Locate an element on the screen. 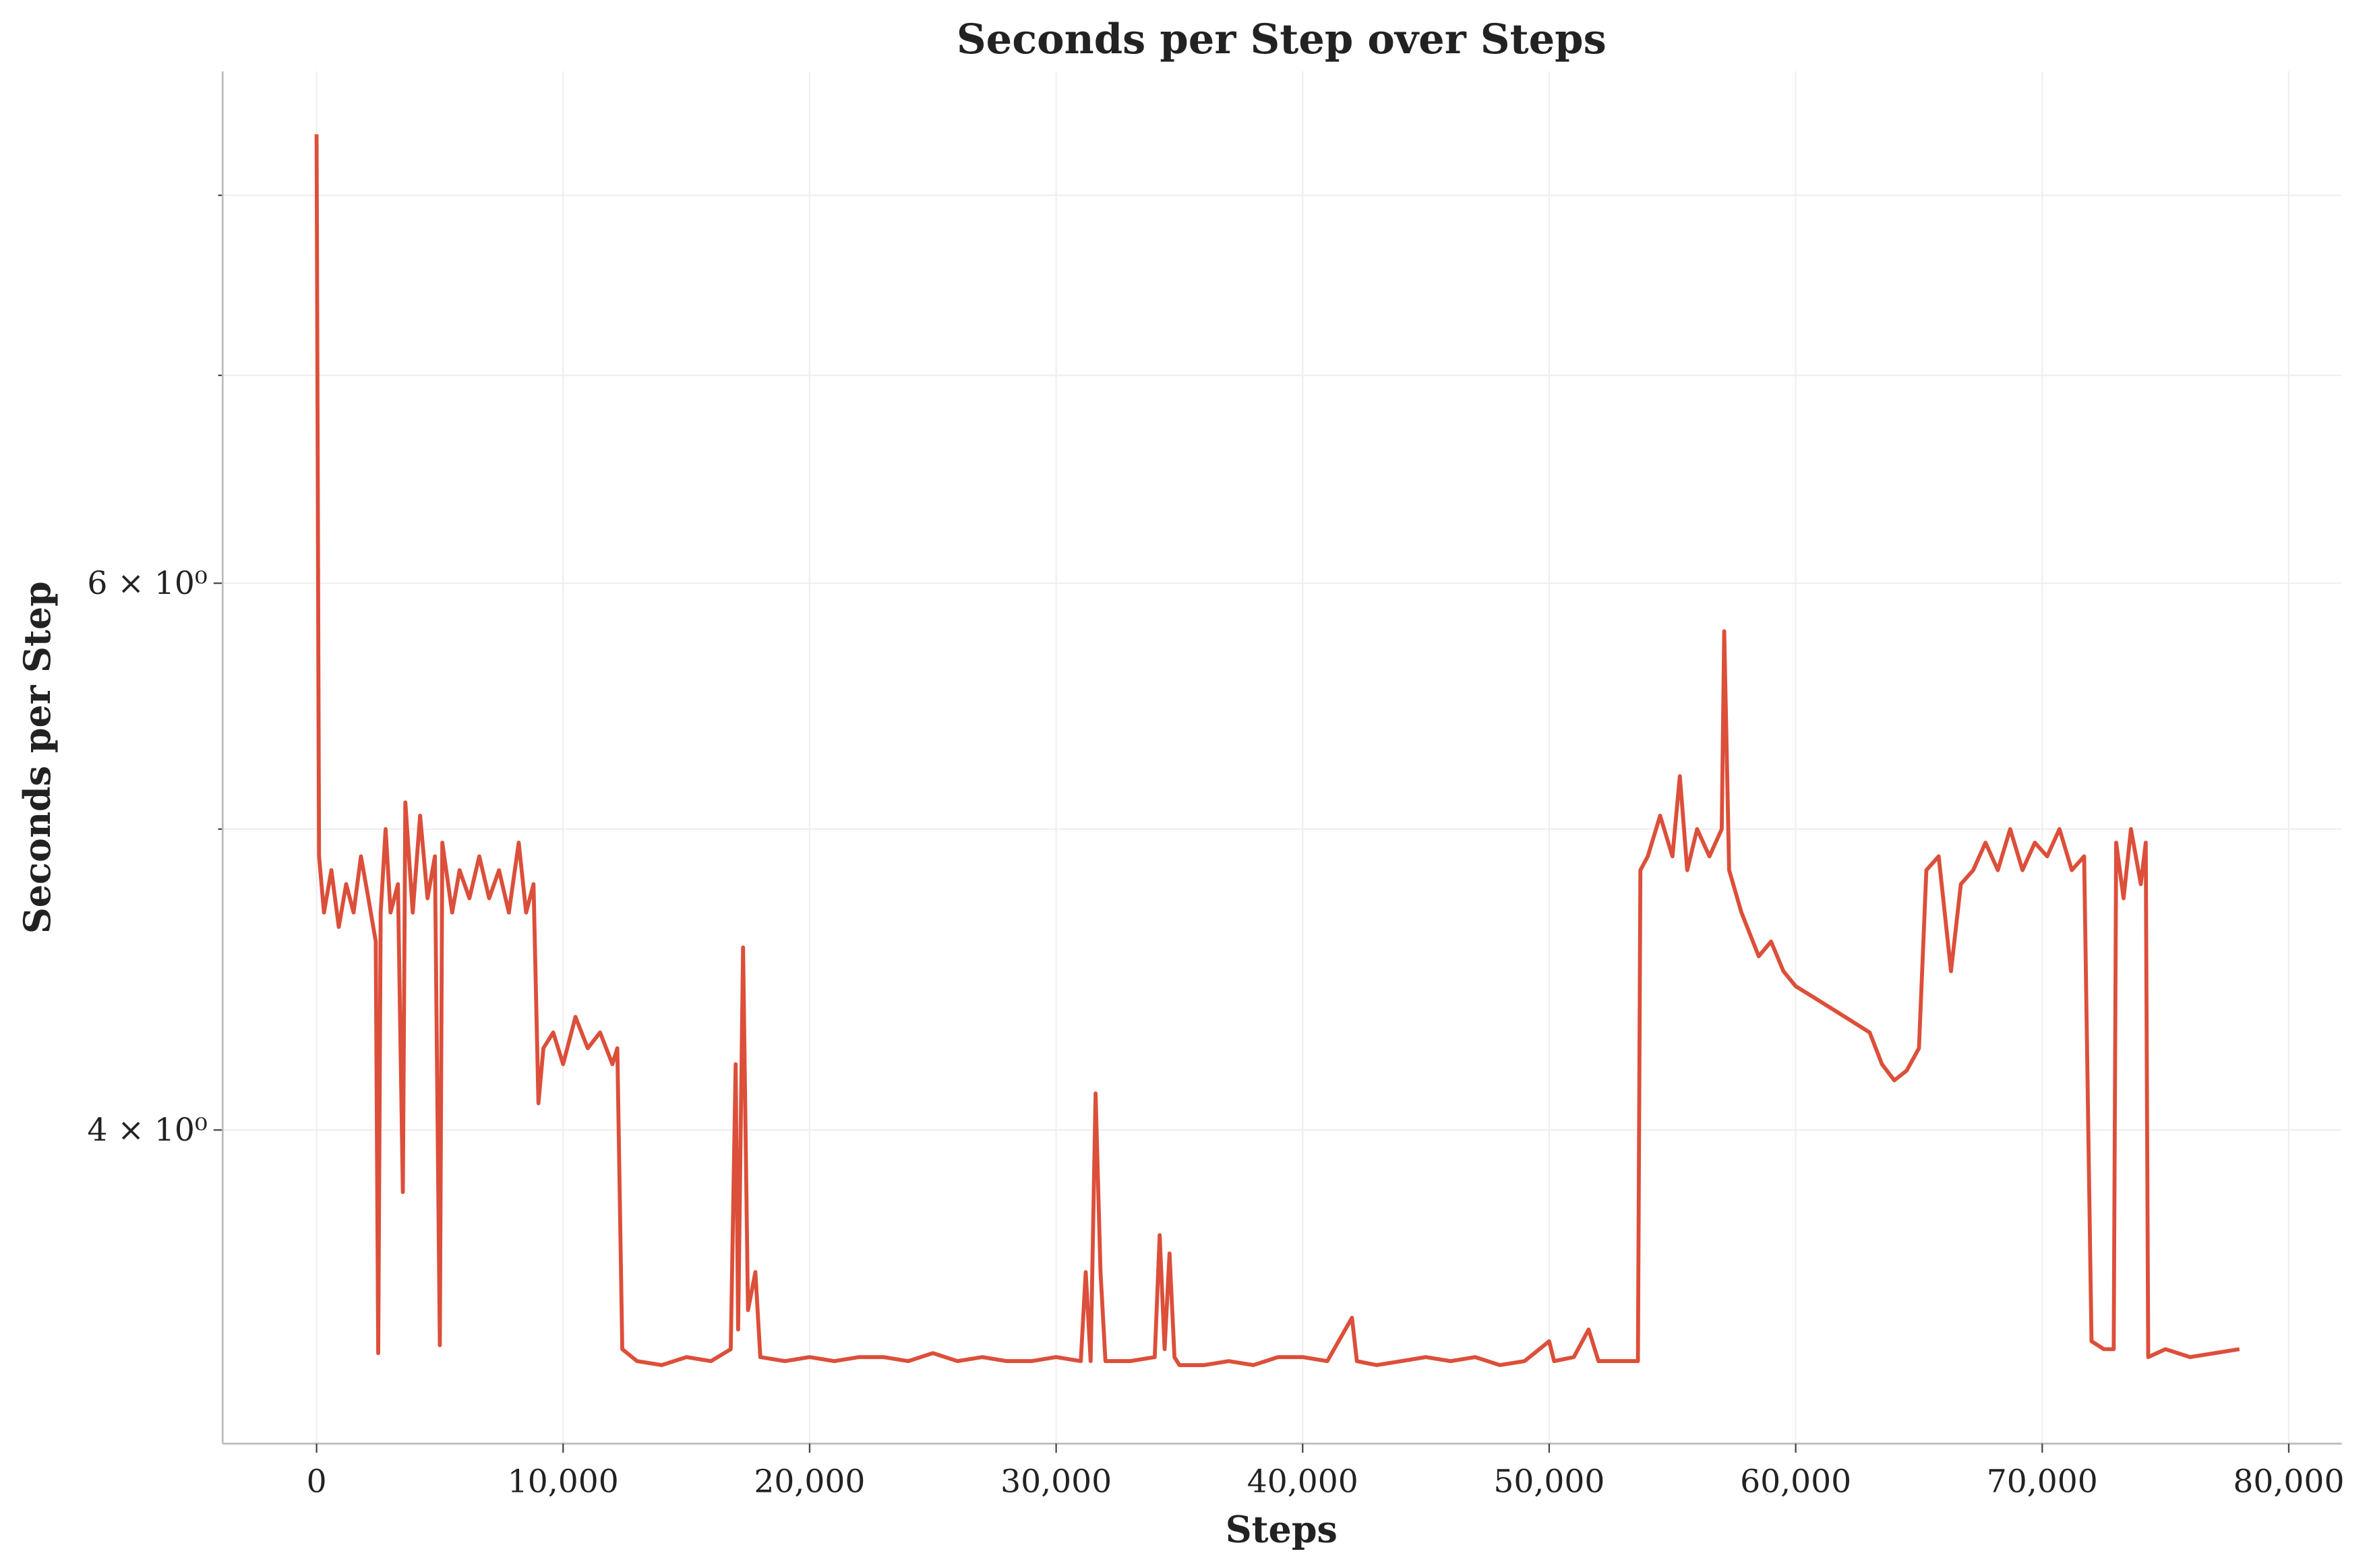 The height and width of the screenshot is (1568, 2369). x-tick-label: 40,000 is located at coordinates (1302, 1481).